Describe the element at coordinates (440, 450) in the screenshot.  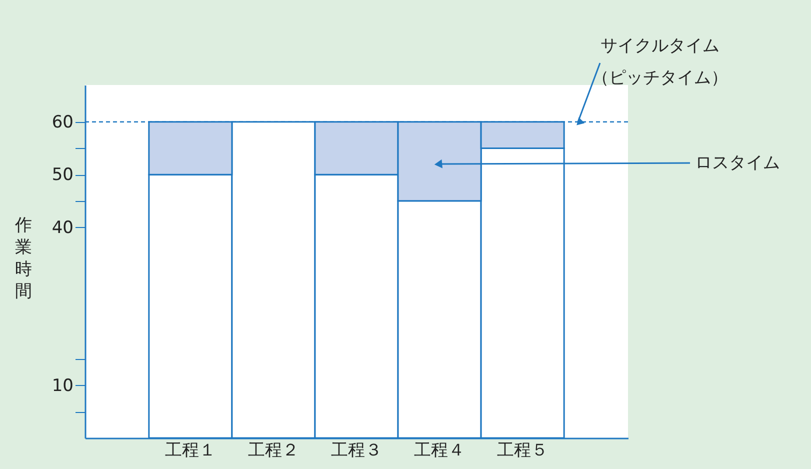
I see `x-tick-label: 工程４` at that location.